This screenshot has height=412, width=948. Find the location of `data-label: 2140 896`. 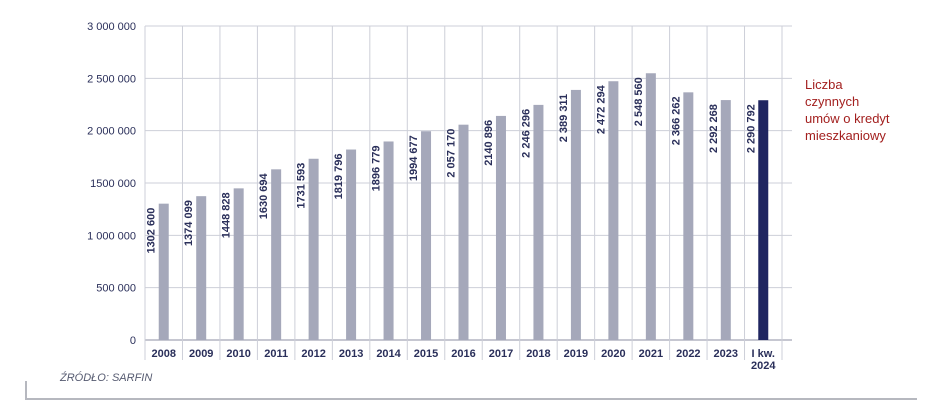

data-label: 2140 896 is located at coordinates (489, 143).